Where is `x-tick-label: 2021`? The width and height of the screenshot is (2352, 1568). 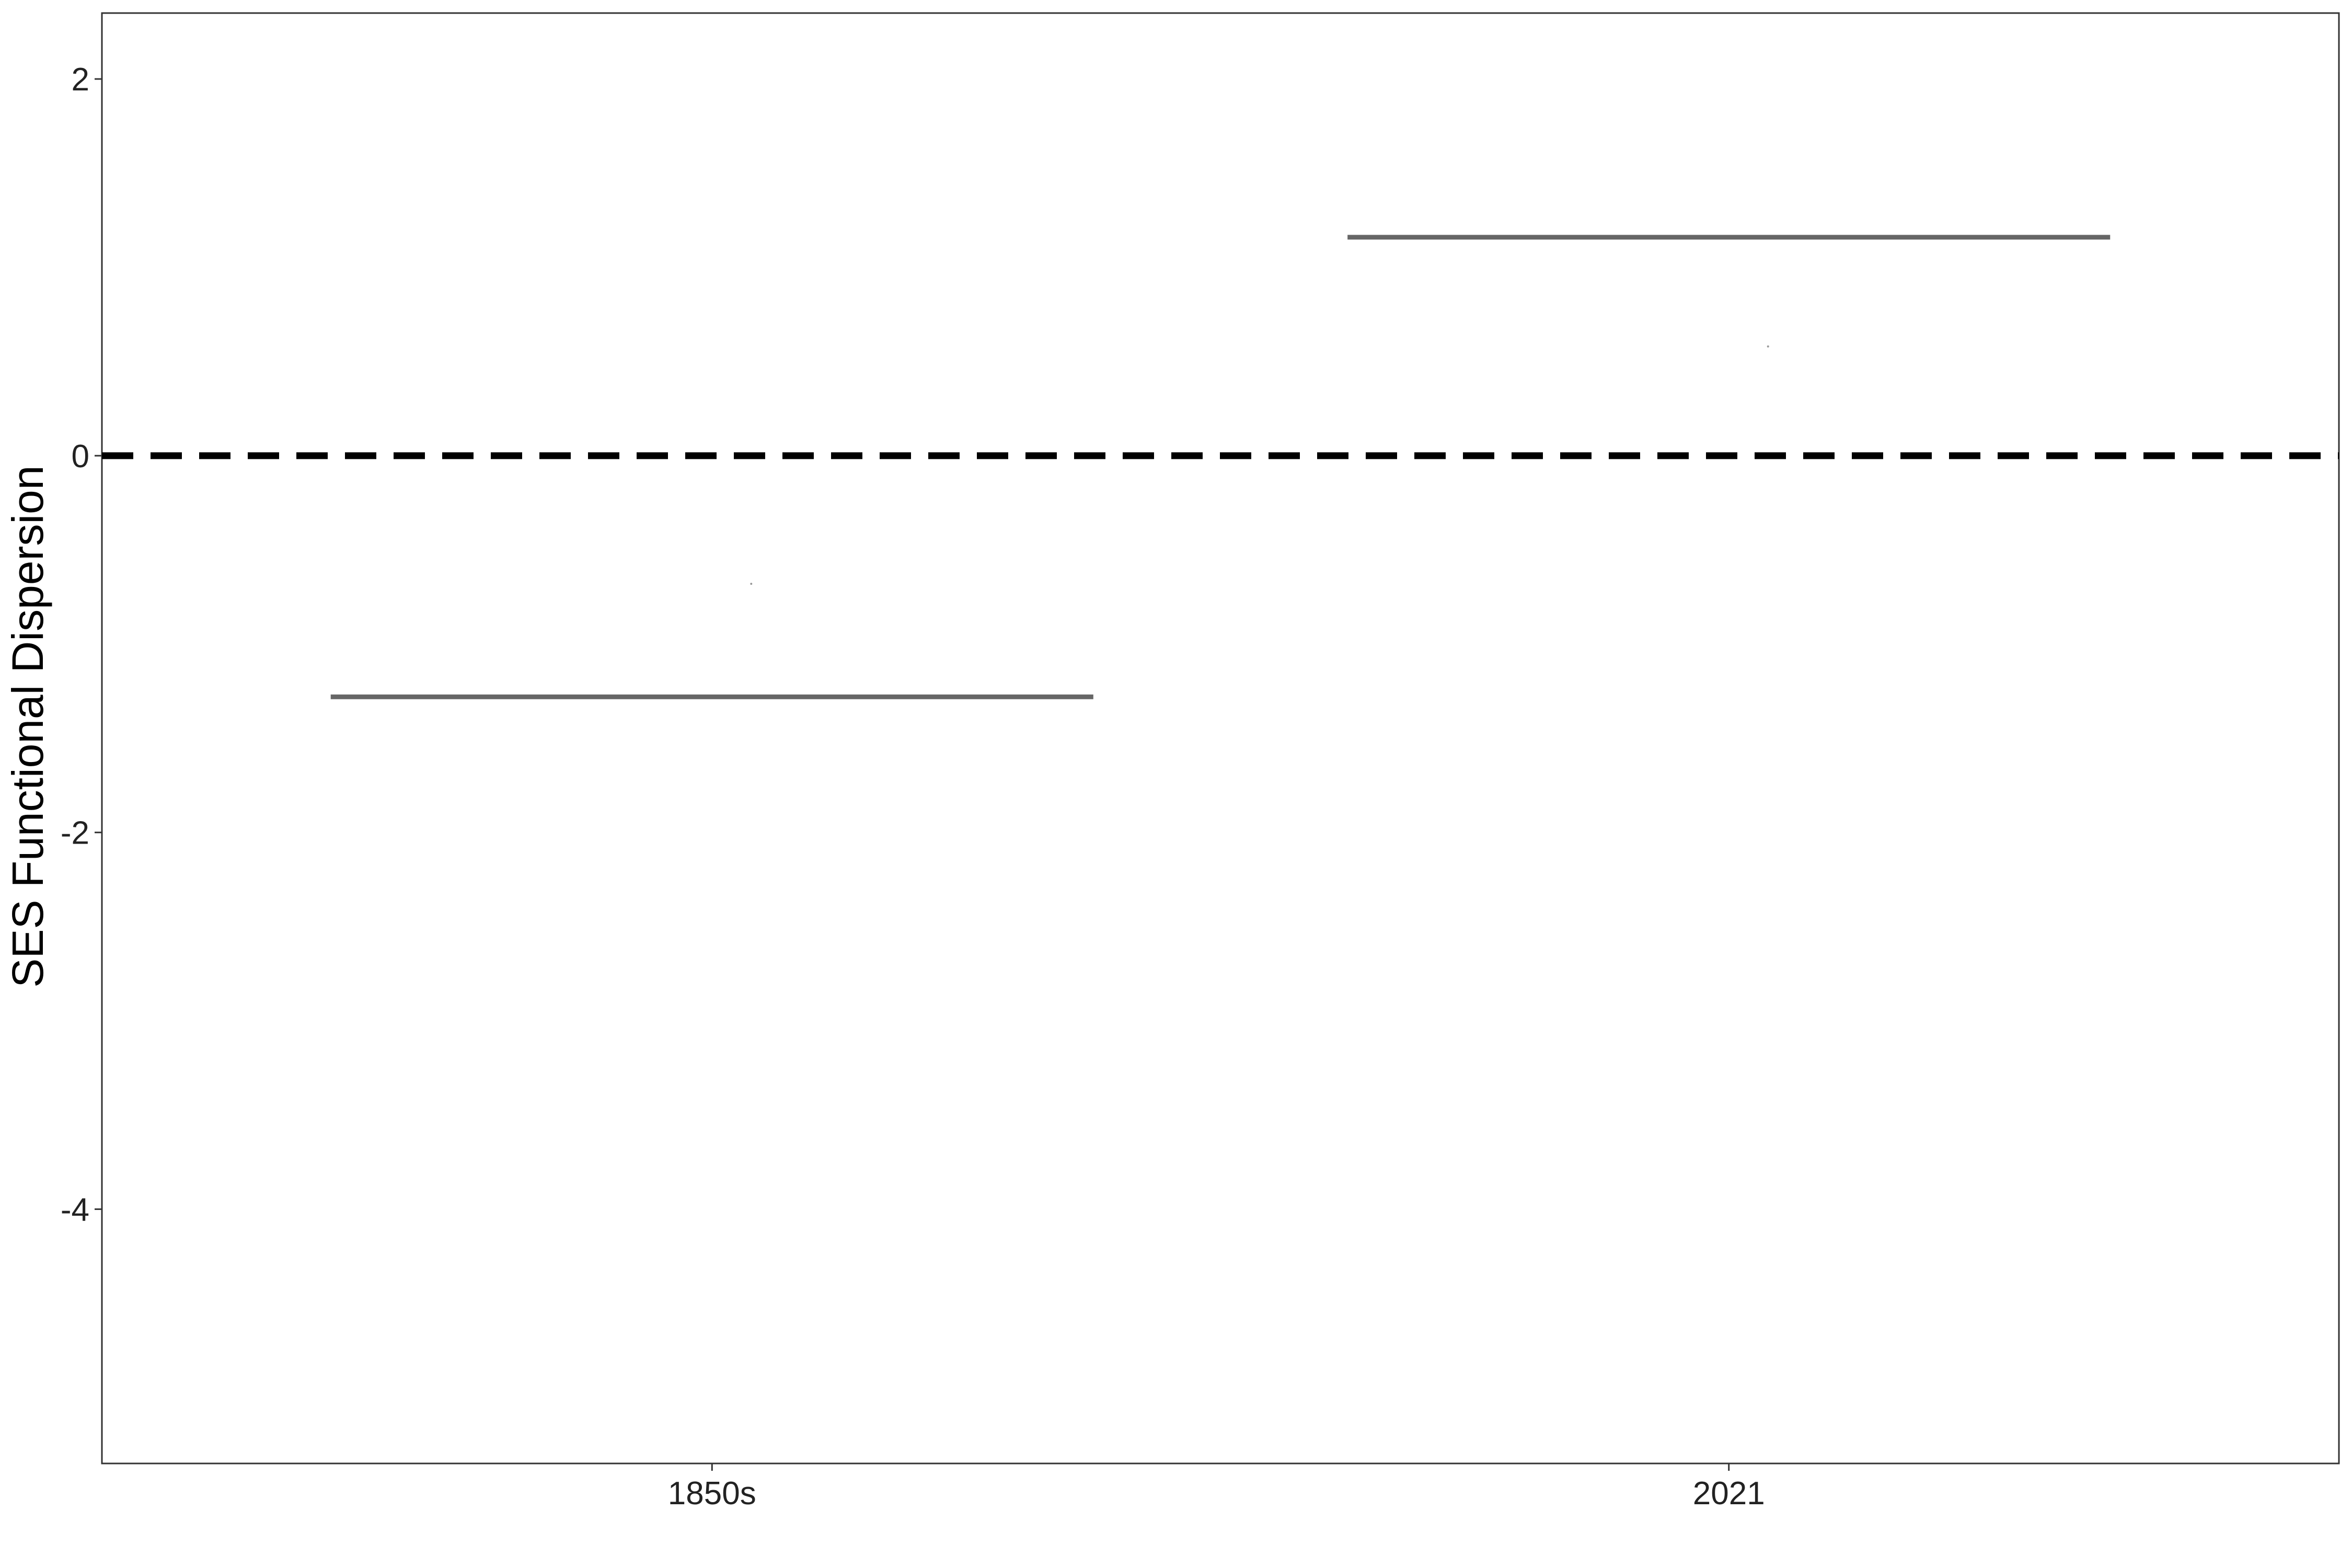
x-tick-label: 2021 is located at coordinates (1729, 1493).